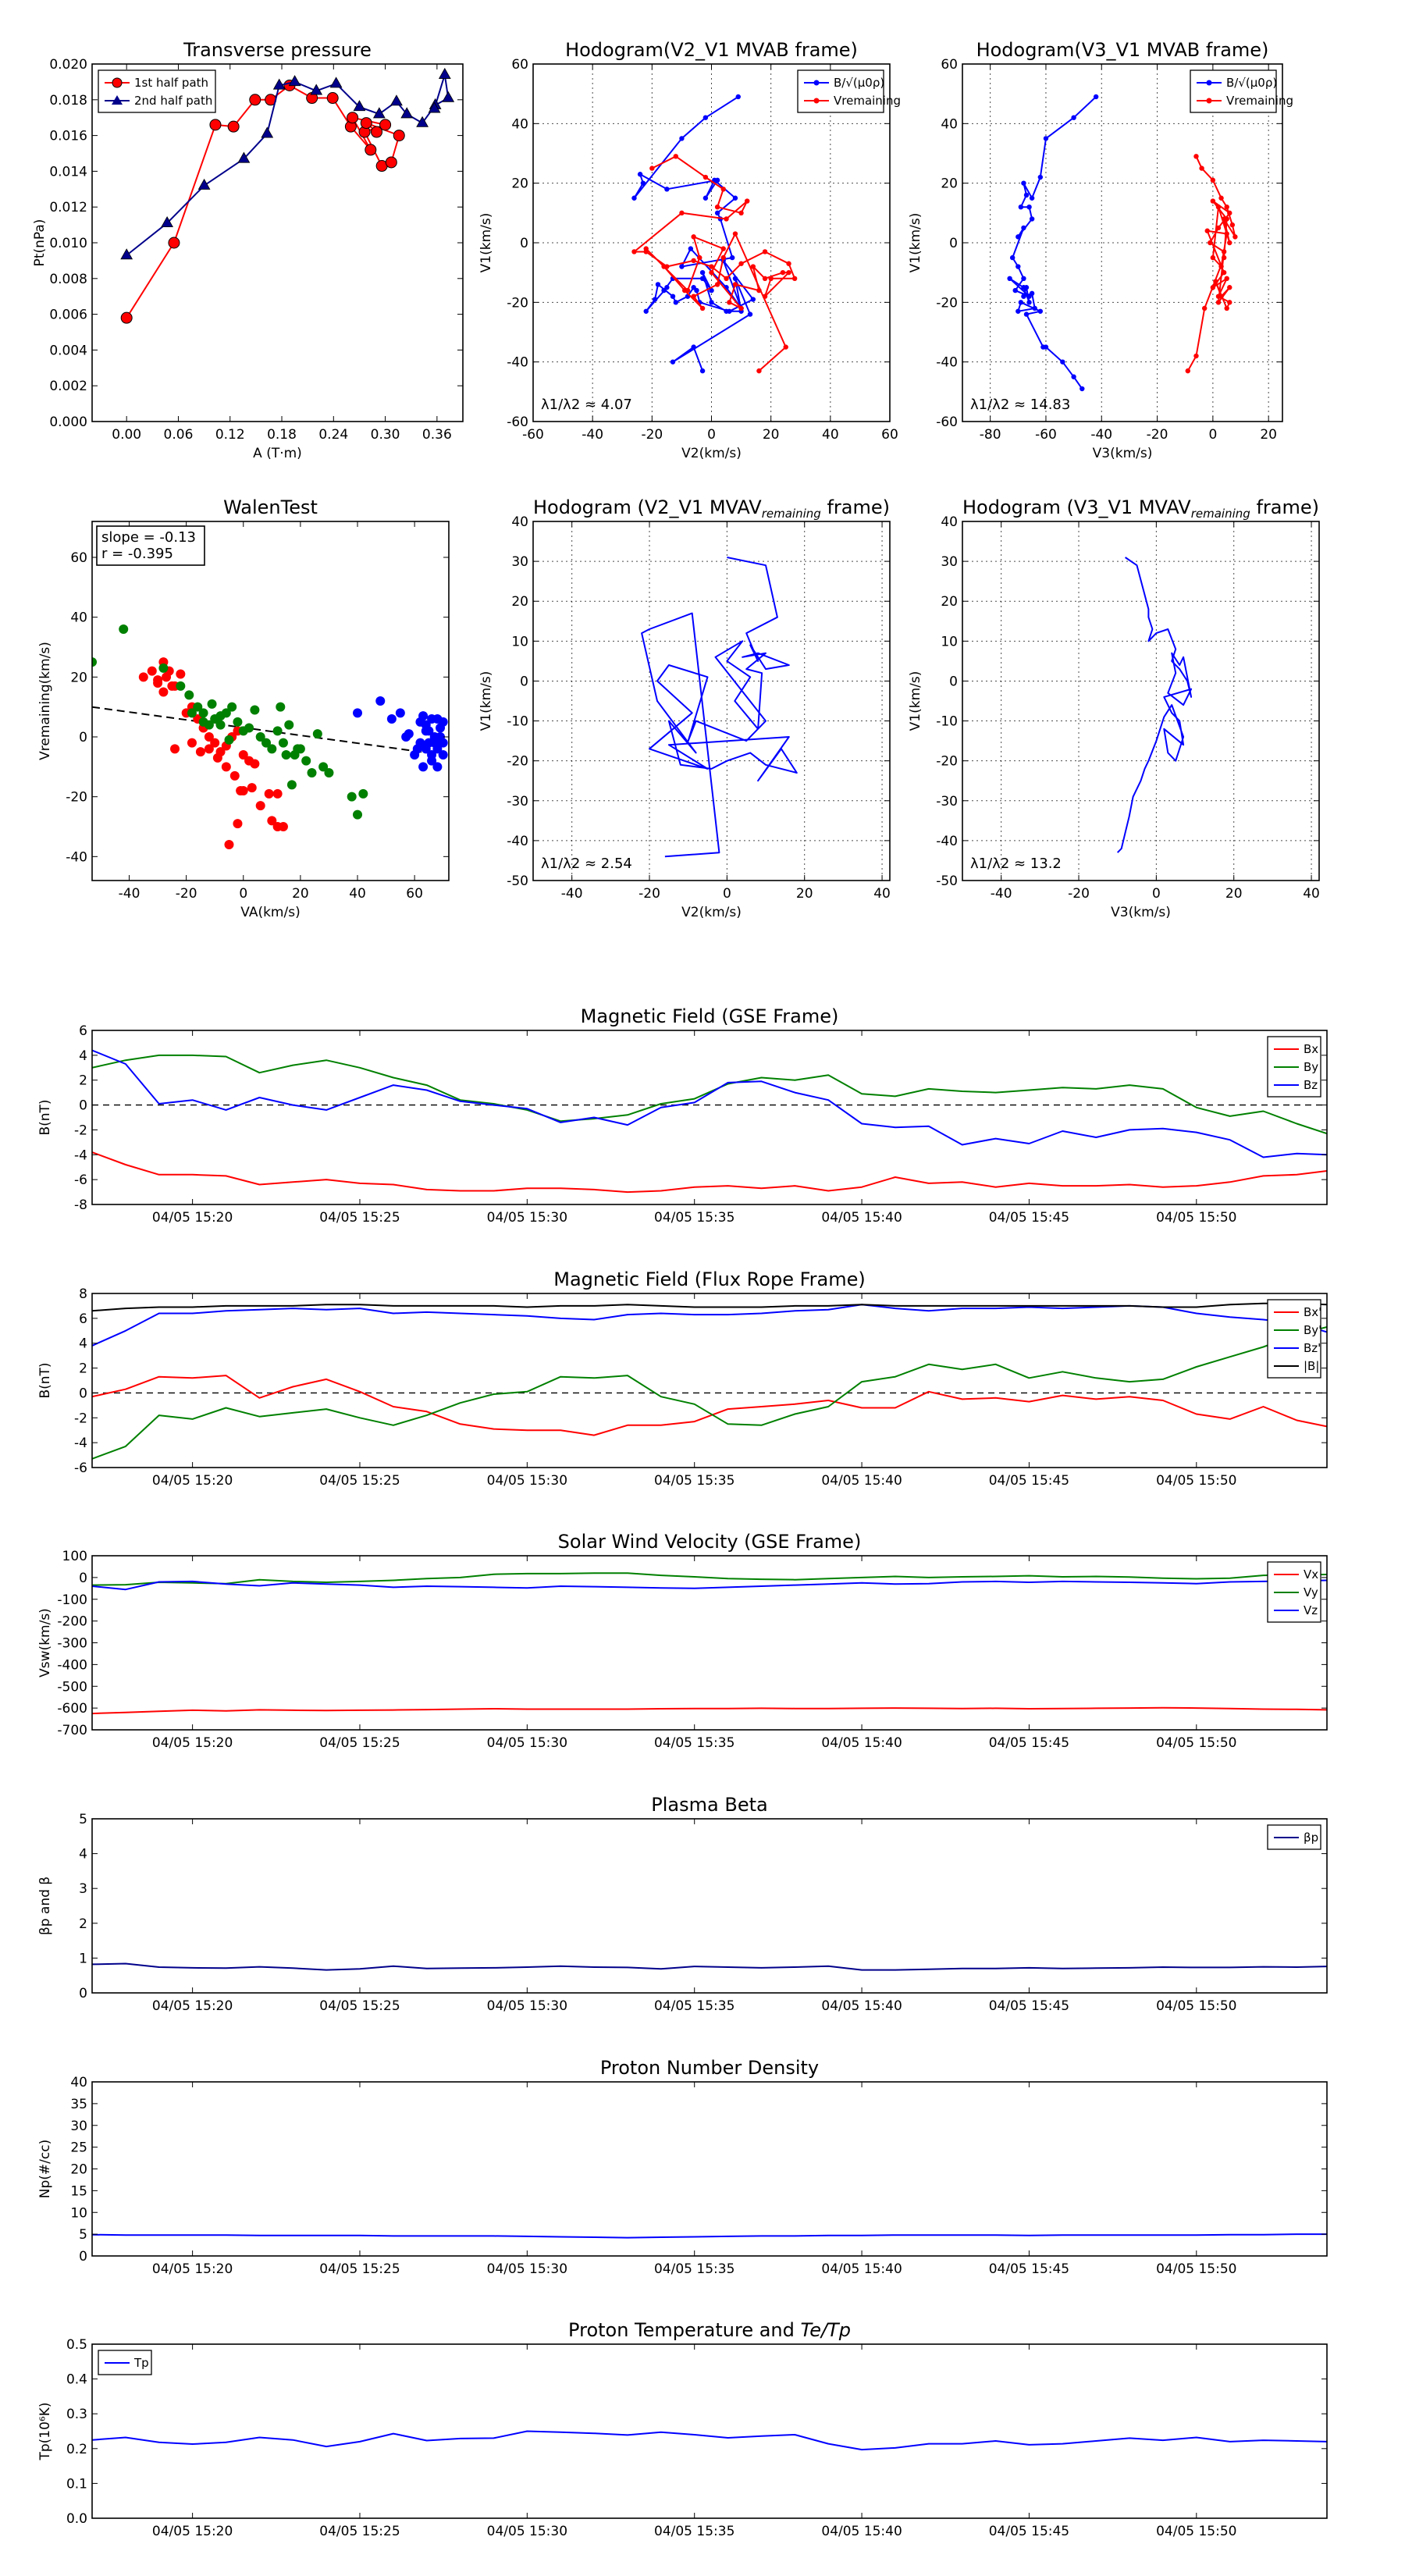 The width and height of the screenshot is (1405, 2576). I want to click on y-tick-label: 0.5, so click(76, 2345).